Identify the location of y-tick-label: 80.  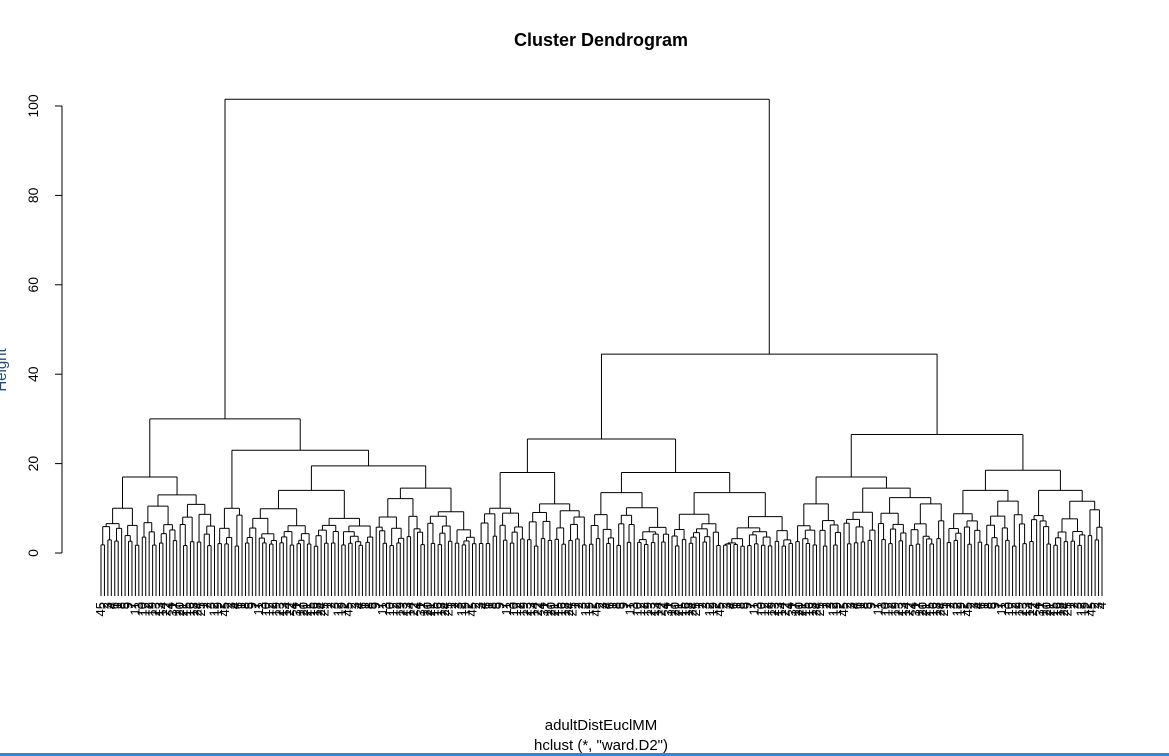
(33, 195).